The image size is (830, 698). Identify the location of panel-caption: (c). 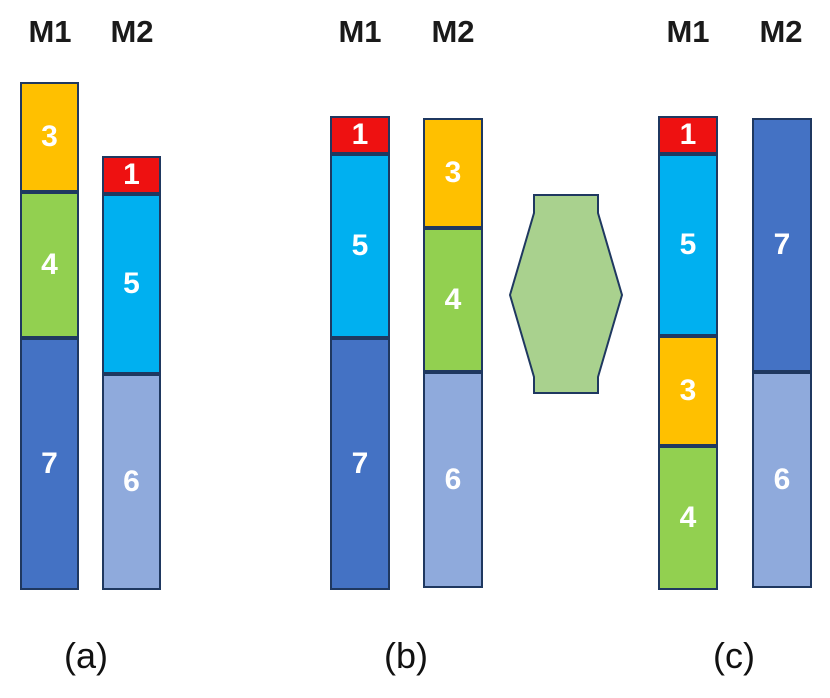
(734, 655).